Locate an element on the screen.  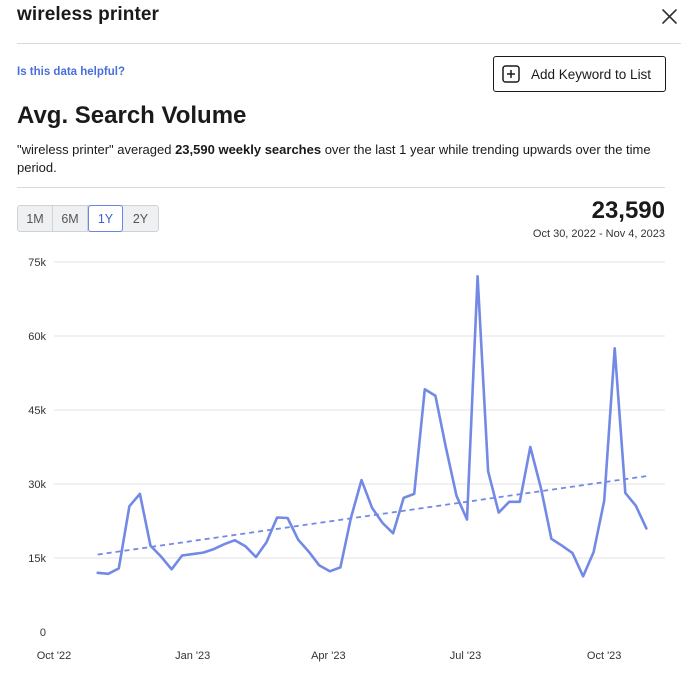
add-keyword-label: Add Keyword to List is located at coordinates (591, 74).